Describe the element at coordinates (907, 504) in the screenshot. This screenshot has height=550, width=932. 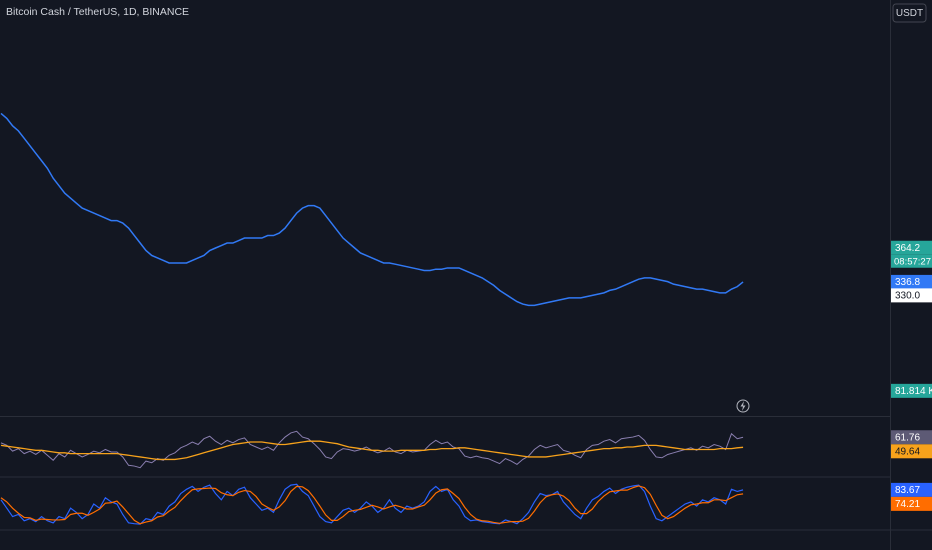
I see `stoch-d-value-label: 74.21` at that location.